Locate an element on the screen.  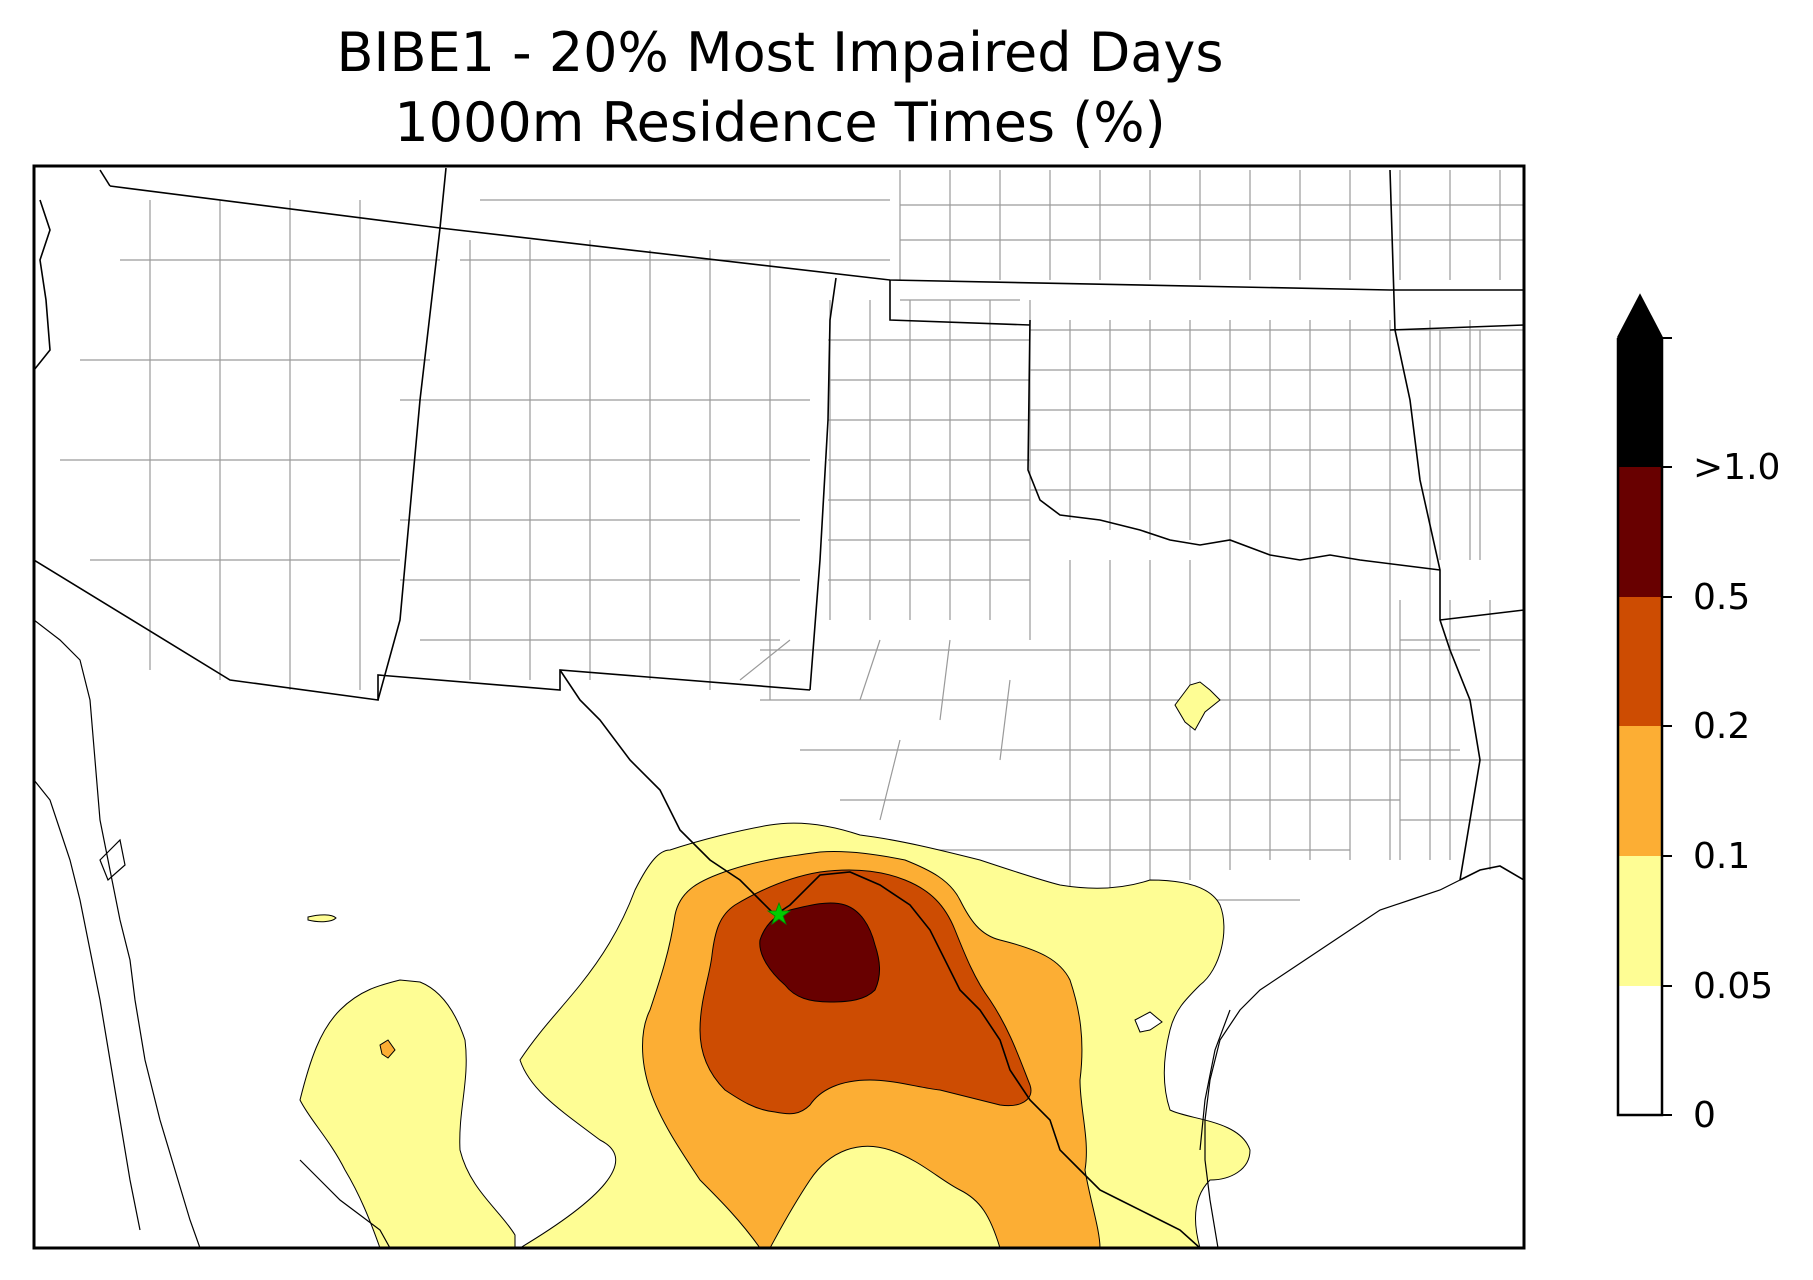
colorbar-label-2: 0.1 is located at coordinates (1722, 856).